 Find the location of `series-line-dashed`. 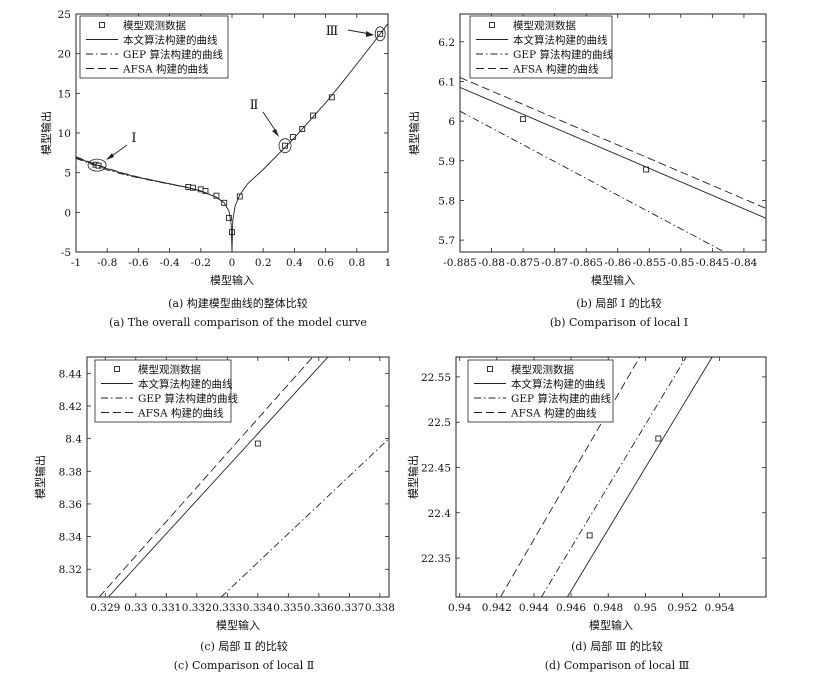

series-line-dashed is located at coordinates (206, 477).